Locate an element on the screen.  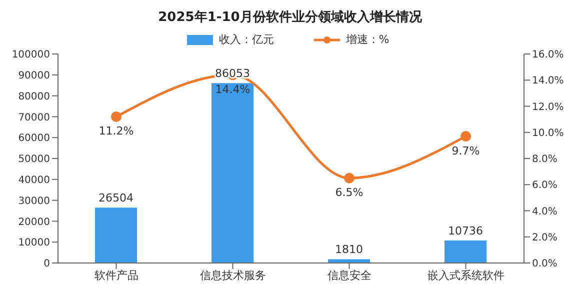
y-tick-label: 80000 is located at coordinates (34, 96).